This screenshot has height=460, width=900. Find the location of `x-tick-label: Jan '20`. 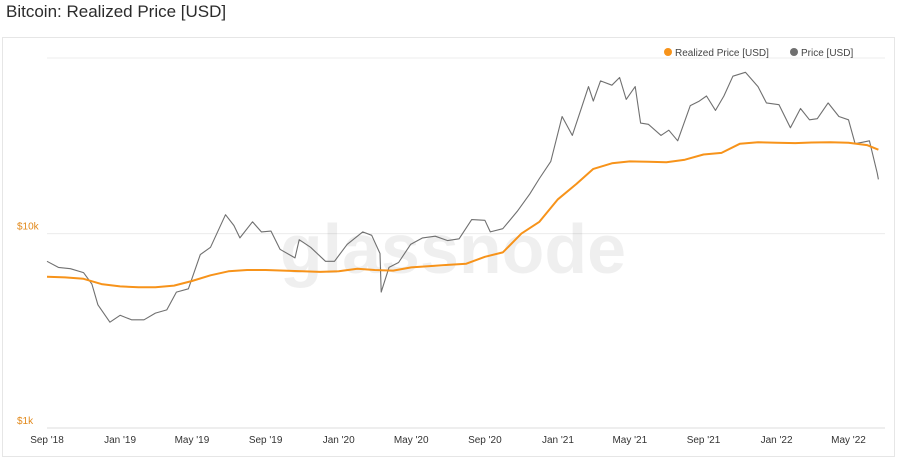

x-tick-label: Jan '20 is located at coordinates (339, 440).